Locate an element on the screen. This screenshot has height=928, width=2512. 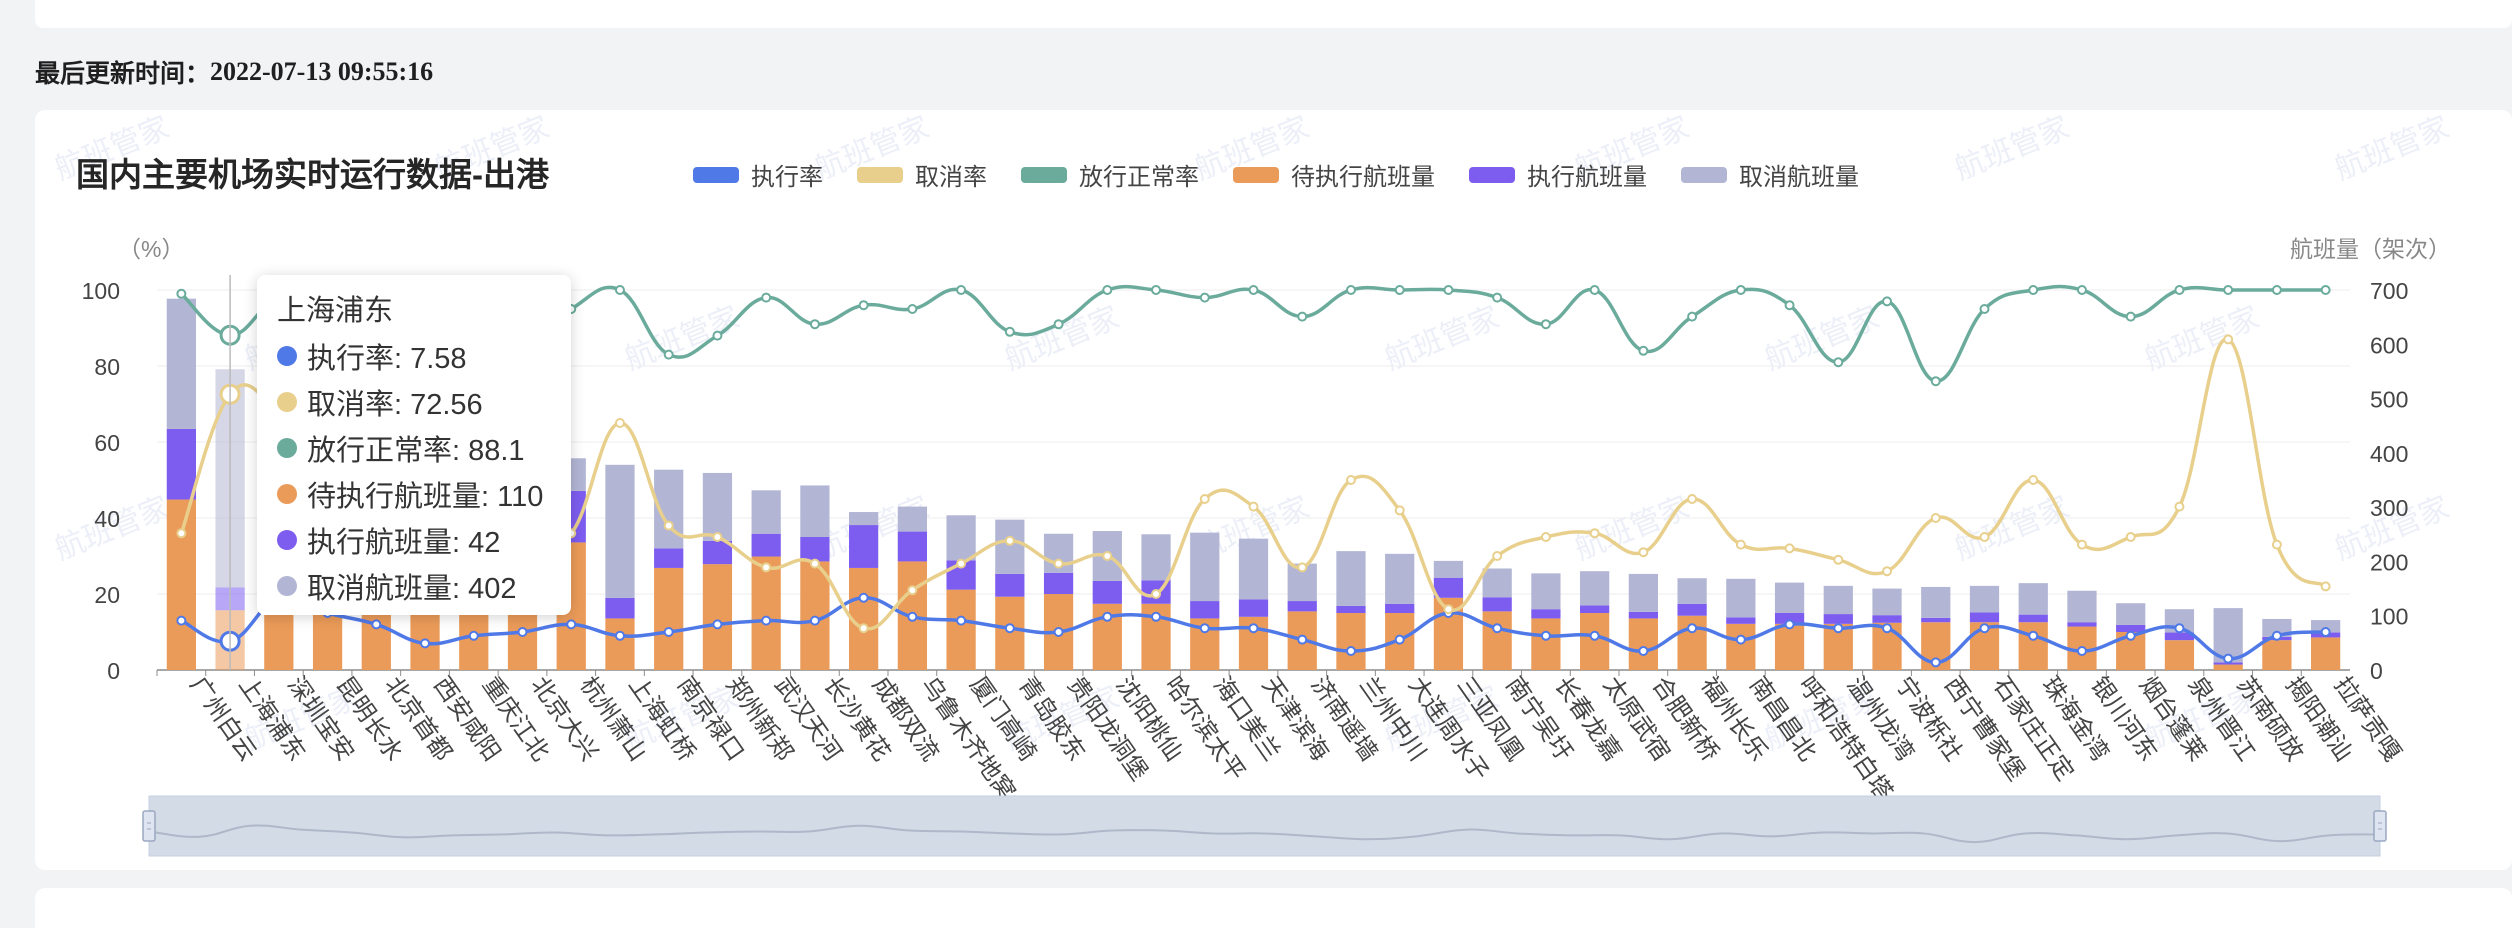
zoom-track is located at coordinates (1264, 826).